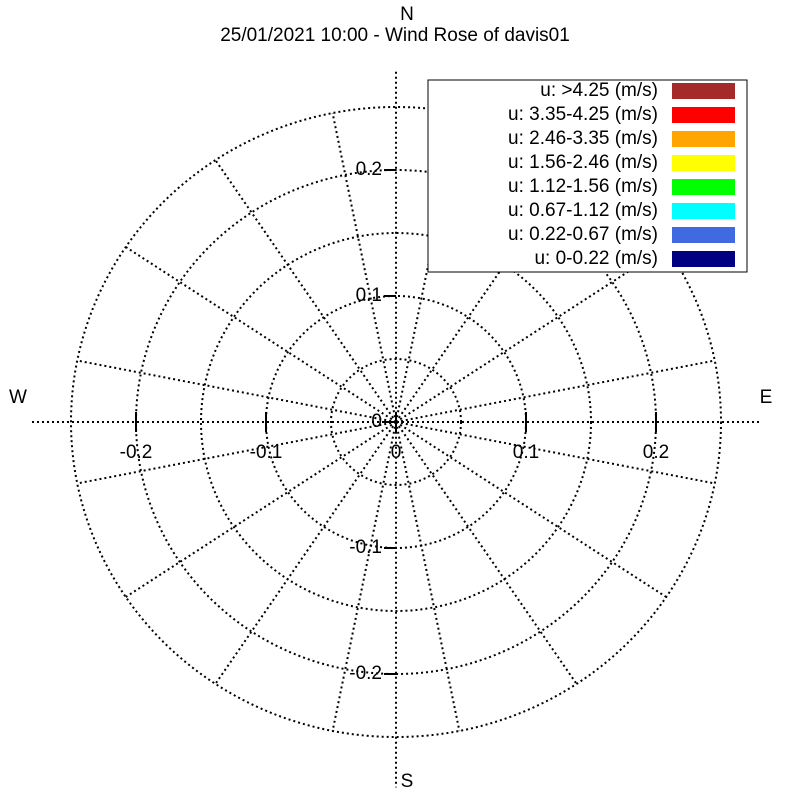 The image size is (800, 800). I want to click on legend-label: u: 3.35-4.25 (m/s), so click(583, 114).